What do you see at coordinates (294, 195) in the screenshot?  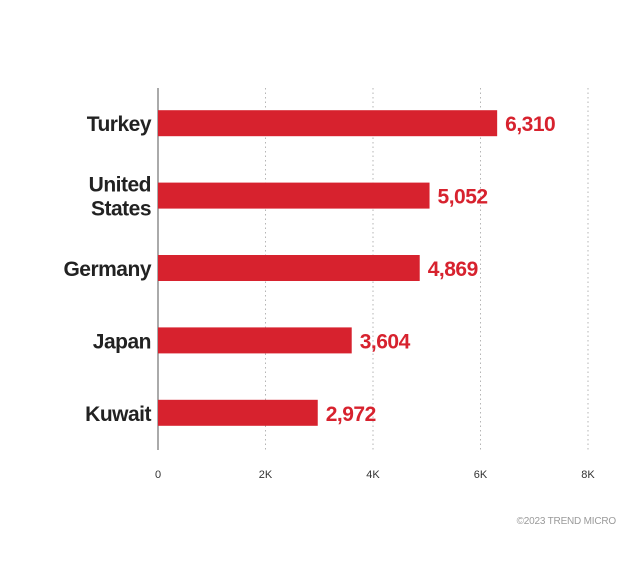 I see `bar-united-states` at bounding box center [294, 195].